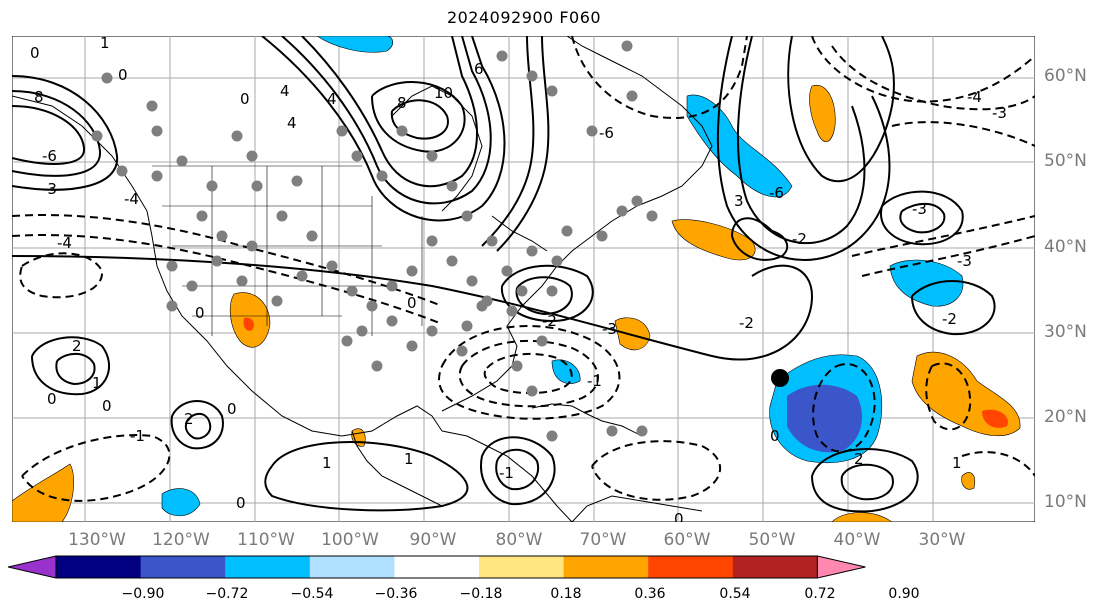  What do you see at coordinates (481, 594) in the screenshot?
I see `colorbar-label: −0.18` at bounding box center [481, 594].